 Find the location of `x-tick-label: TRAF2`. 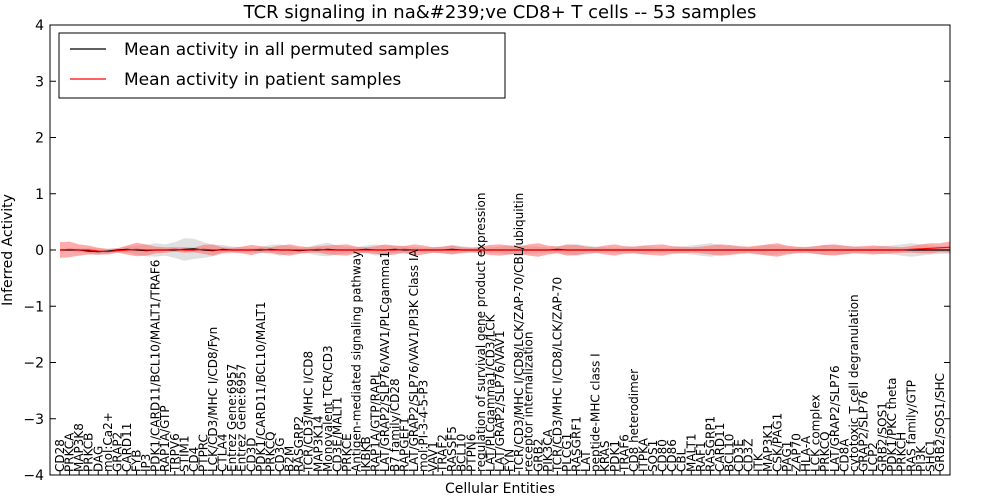

x-tick-label: TRAF2 is located at coordinates (443, 453).